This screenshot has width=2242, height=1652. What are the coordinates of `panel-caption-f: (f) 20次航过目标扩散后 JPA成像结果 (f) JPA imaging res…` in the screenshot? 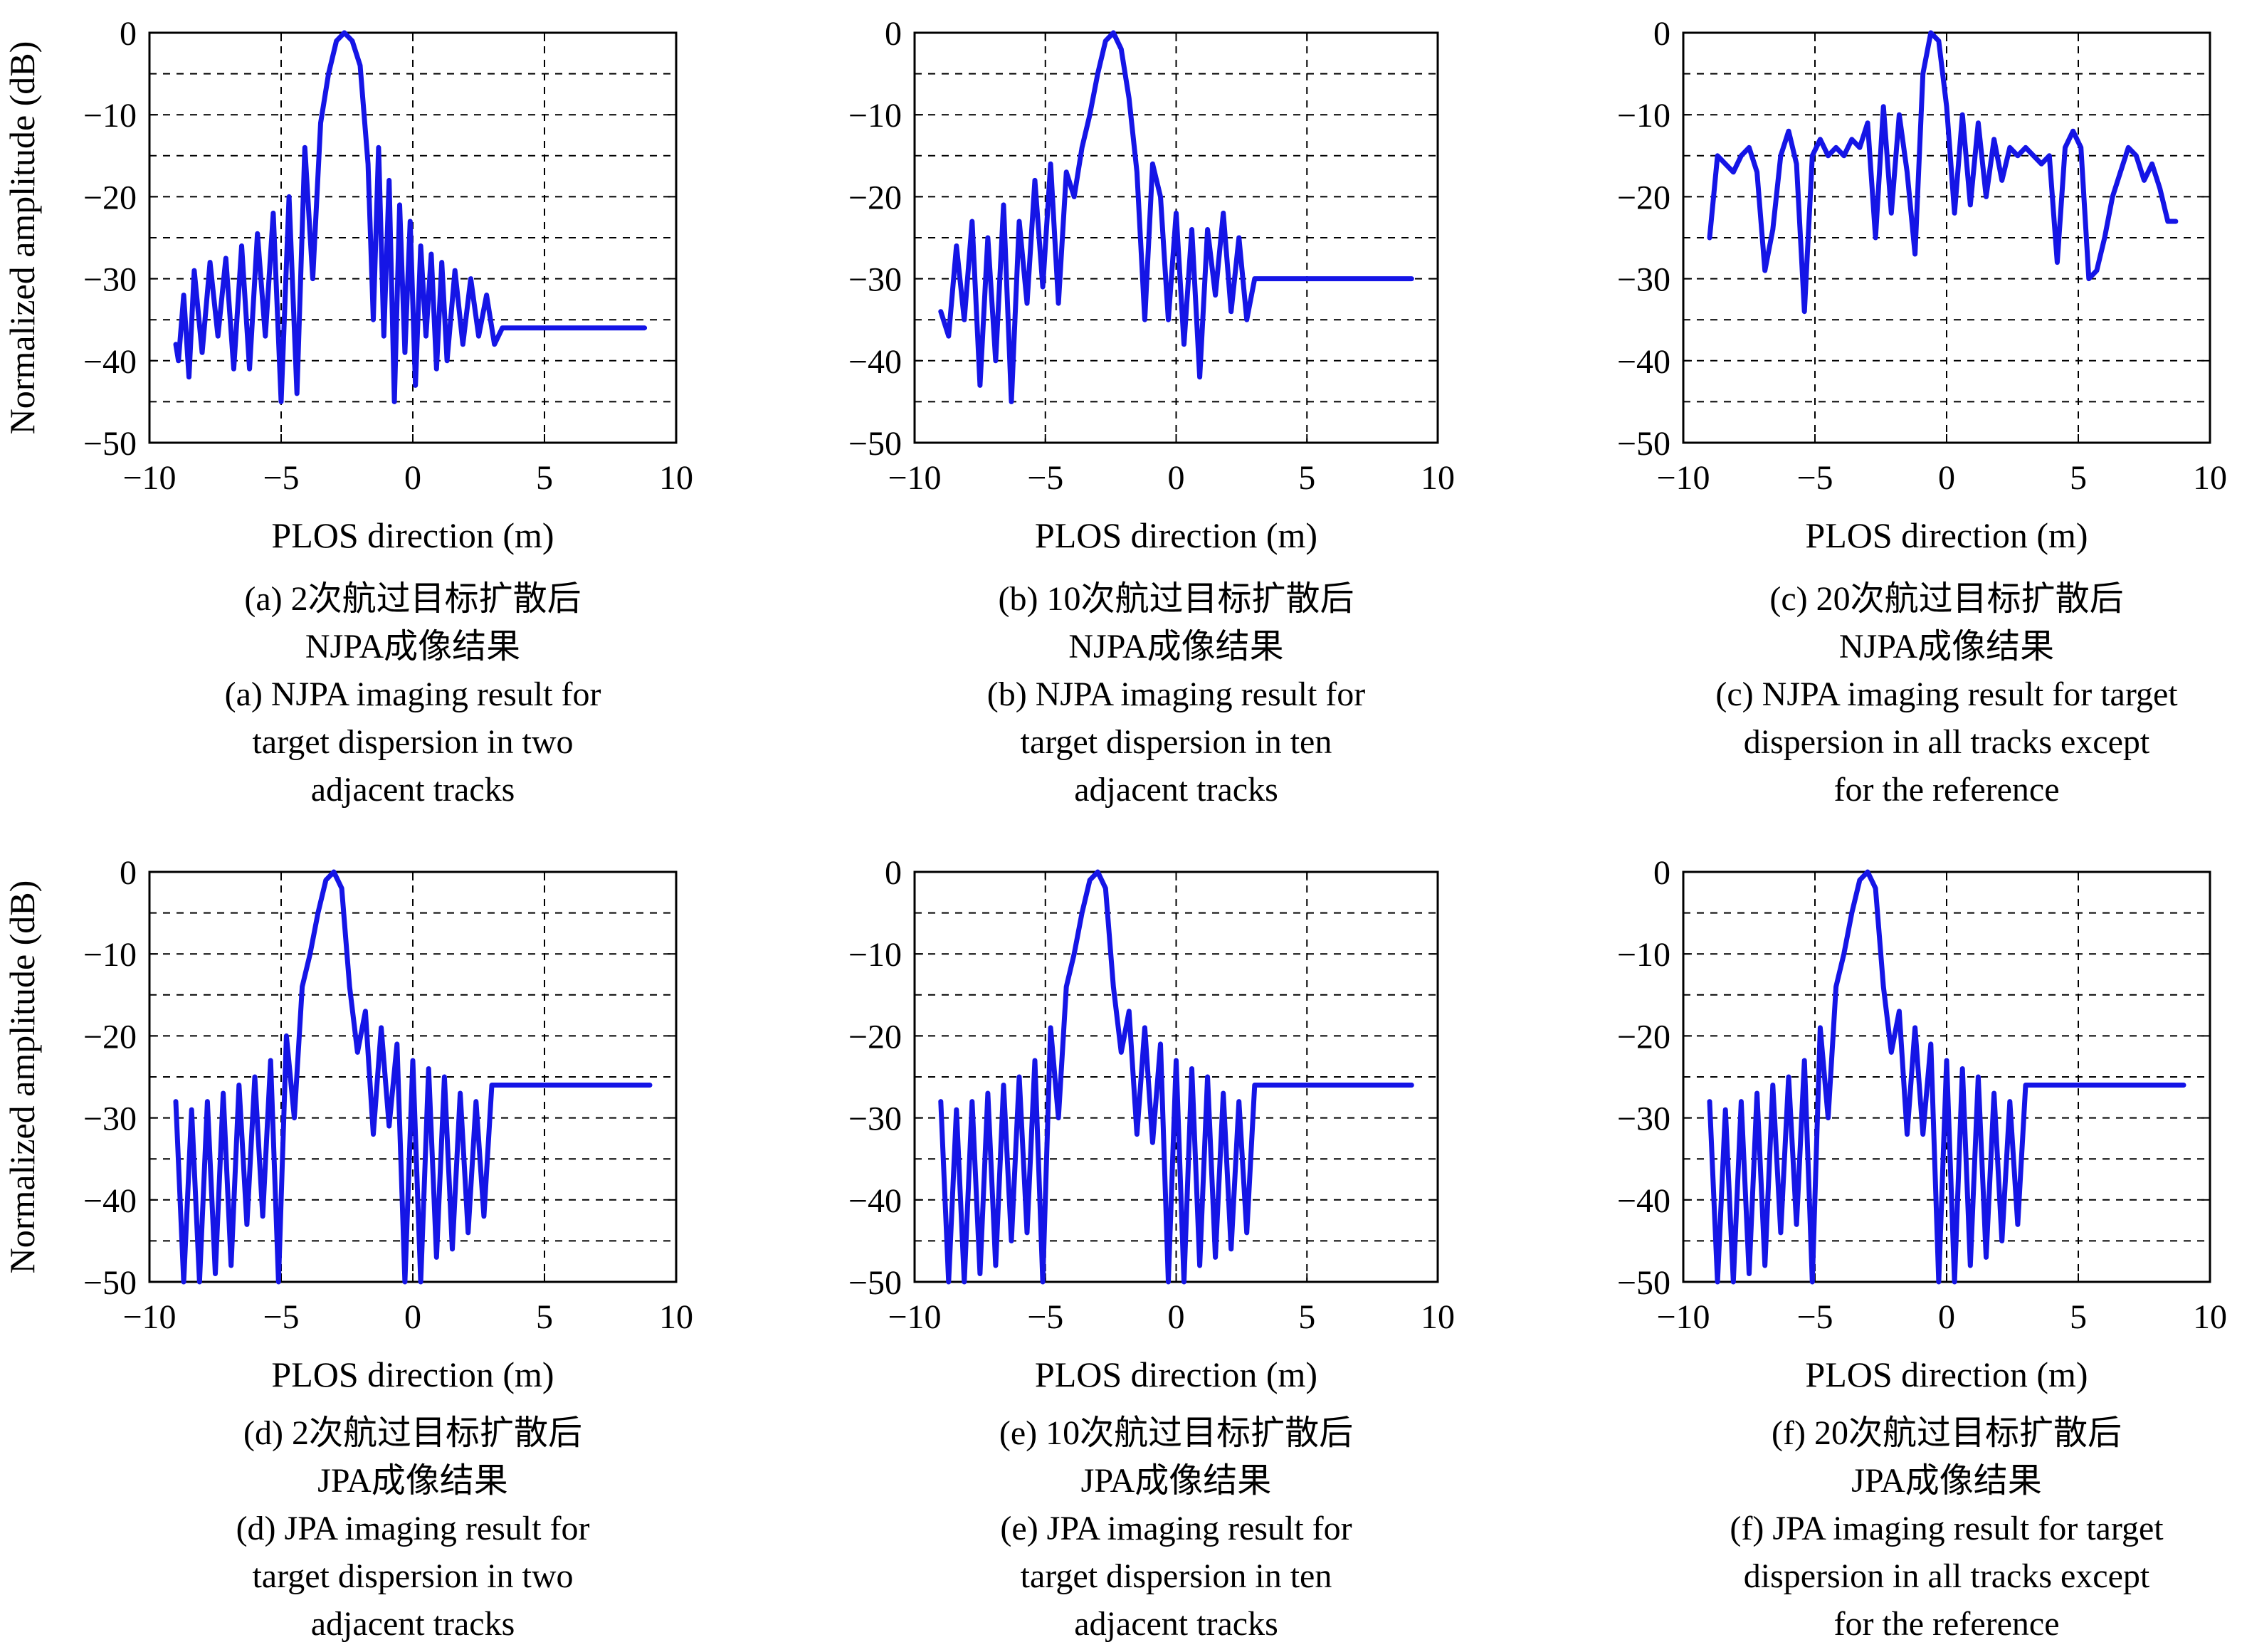 It's located at (1934, 1528).